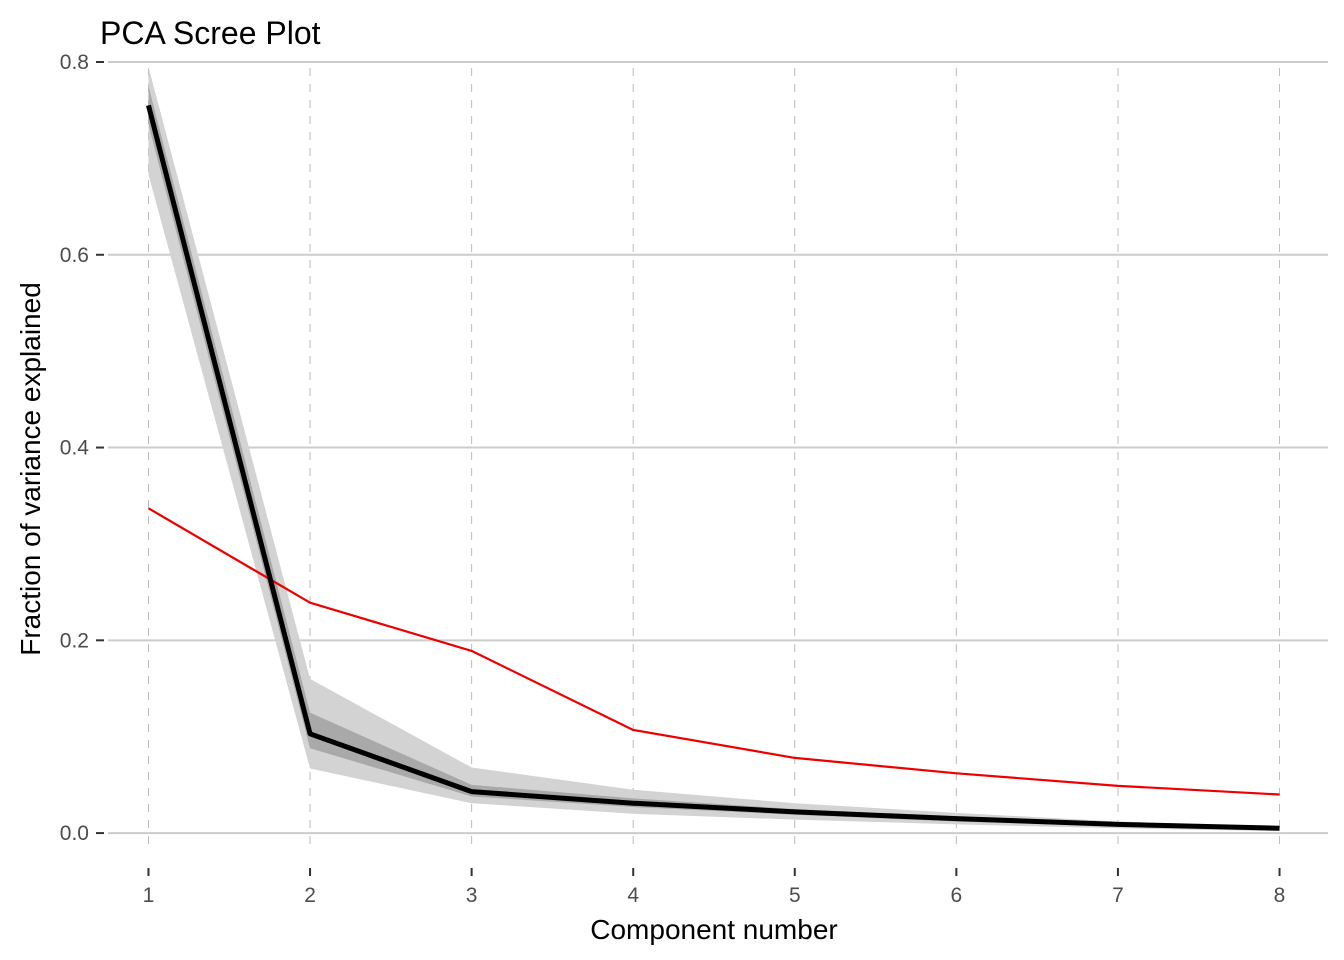 This screenshot has height=960, width=1344. I want to click on y-tick-label: 0.0, so click(74, 833).